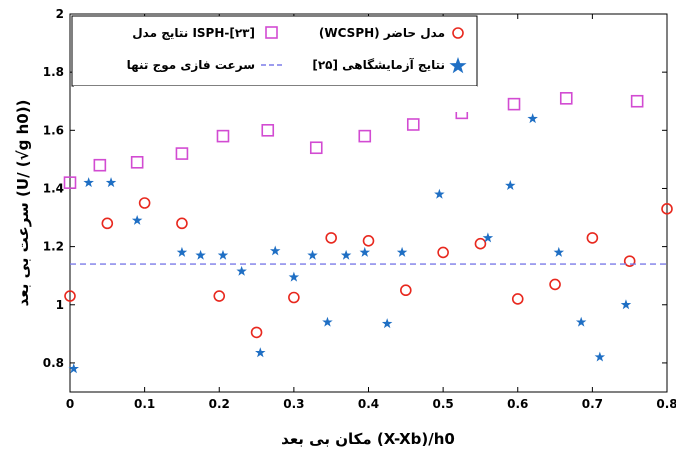 The width and height of the screenshot is (676, 458). I want to click on legend-label-isph: نتایج مدل ISPH-[۲۳], so click(193, 33).